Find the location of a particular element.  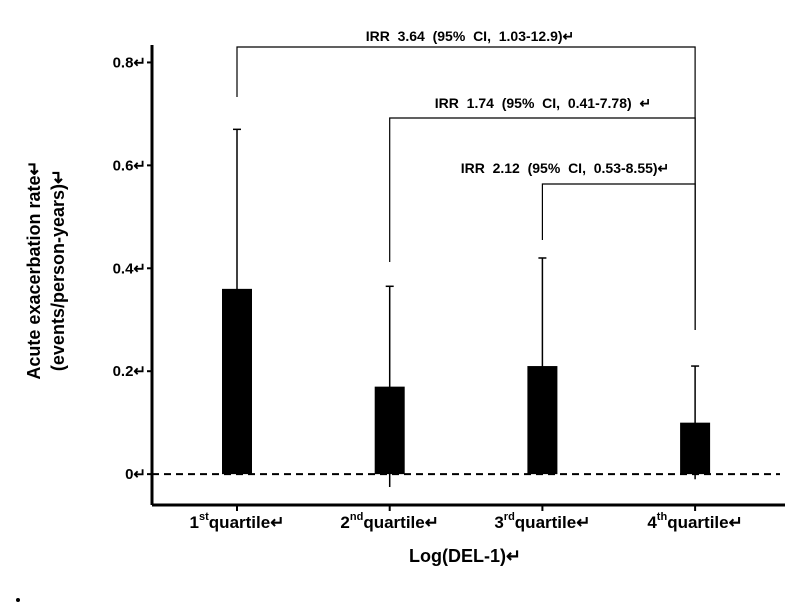

category-ordinal: 2 is located at coordinates (344, 522).